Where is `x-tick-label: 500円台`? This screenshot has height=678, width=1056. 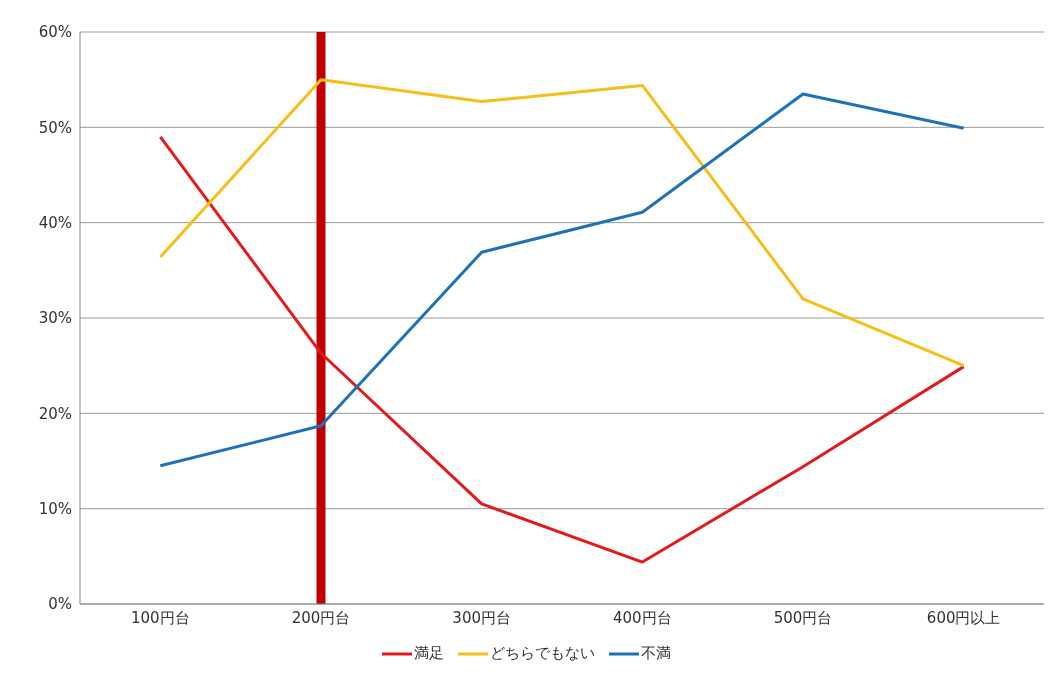 x-tick-label: 500円台 is located at coordinates (803, 617).